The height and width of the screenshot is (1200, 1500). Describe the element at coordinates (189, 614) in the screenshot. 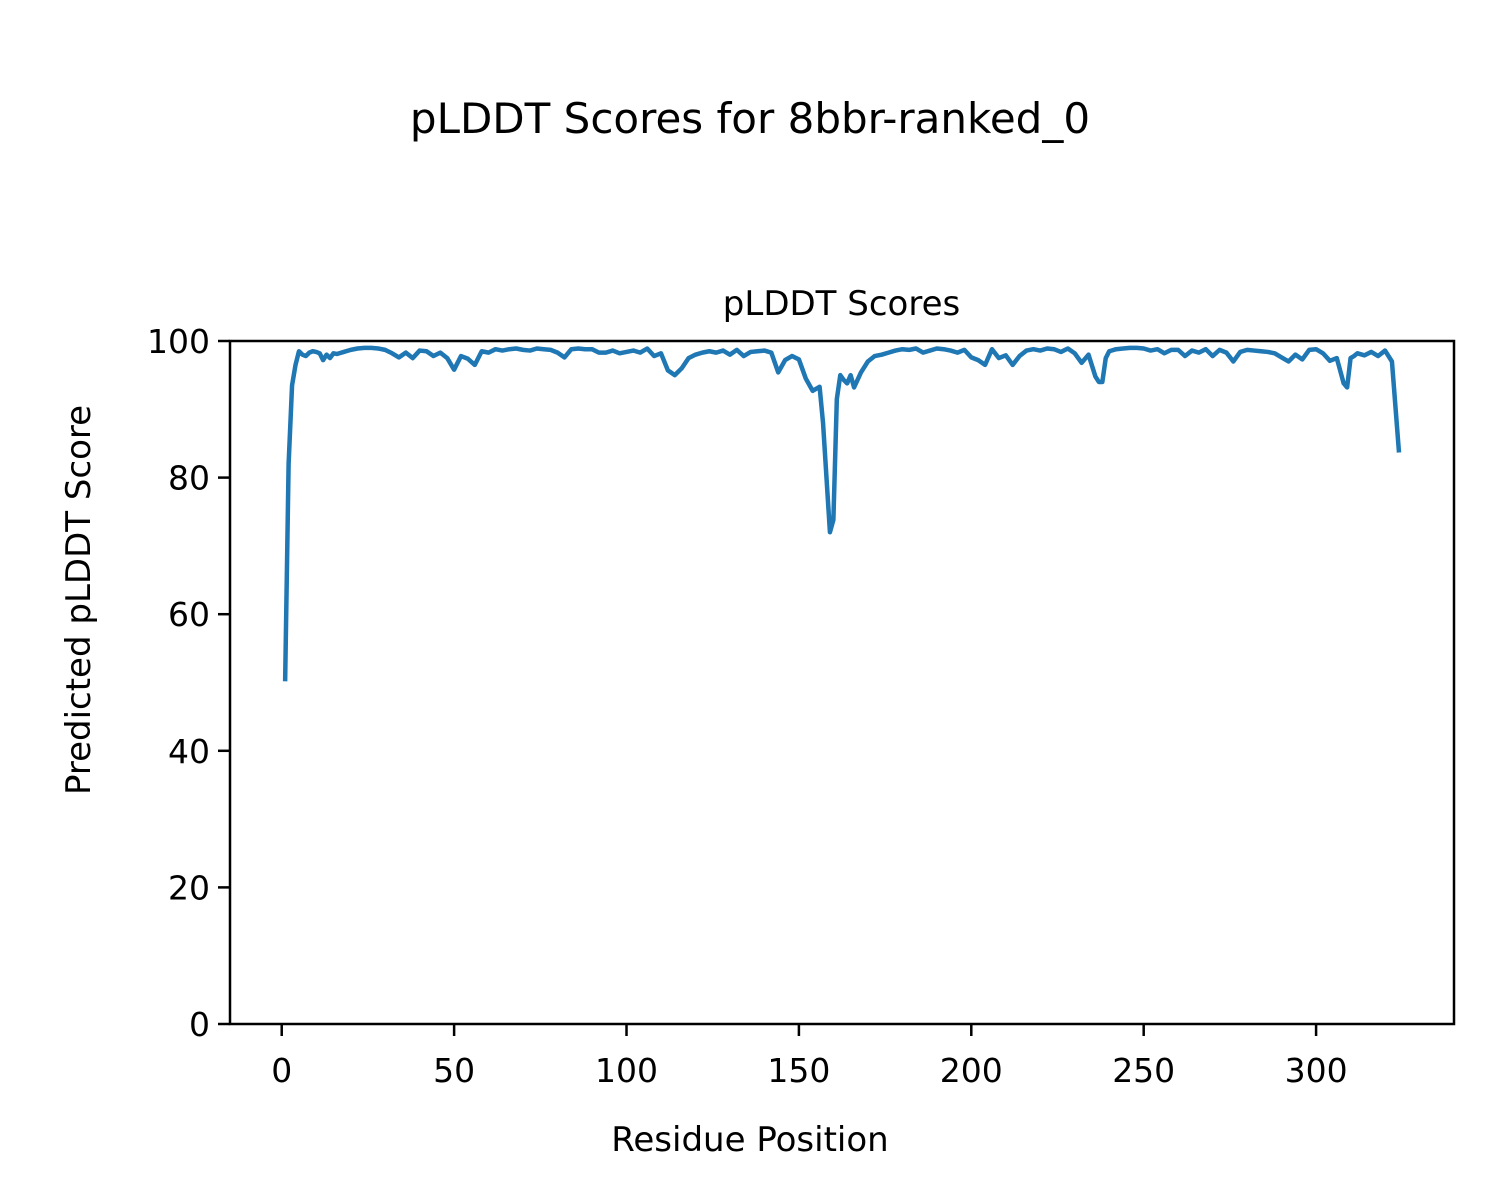

I see `y-tick-label: 60` at that location.